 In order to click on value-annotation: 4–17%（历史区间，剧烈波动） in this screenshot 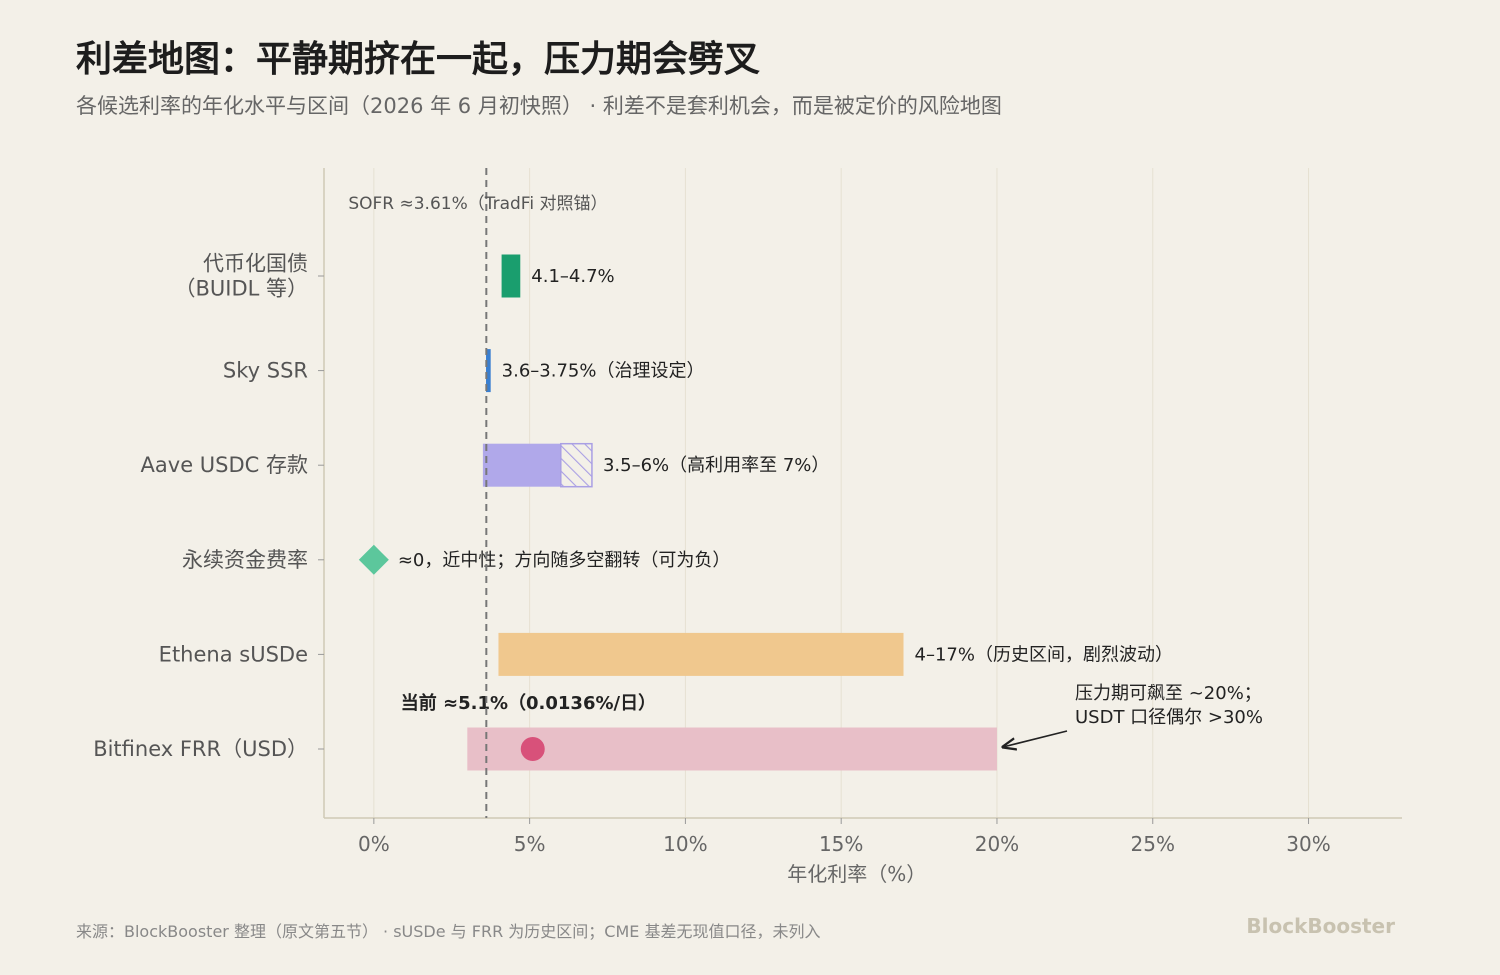, I will do `click(1044, 654)`.